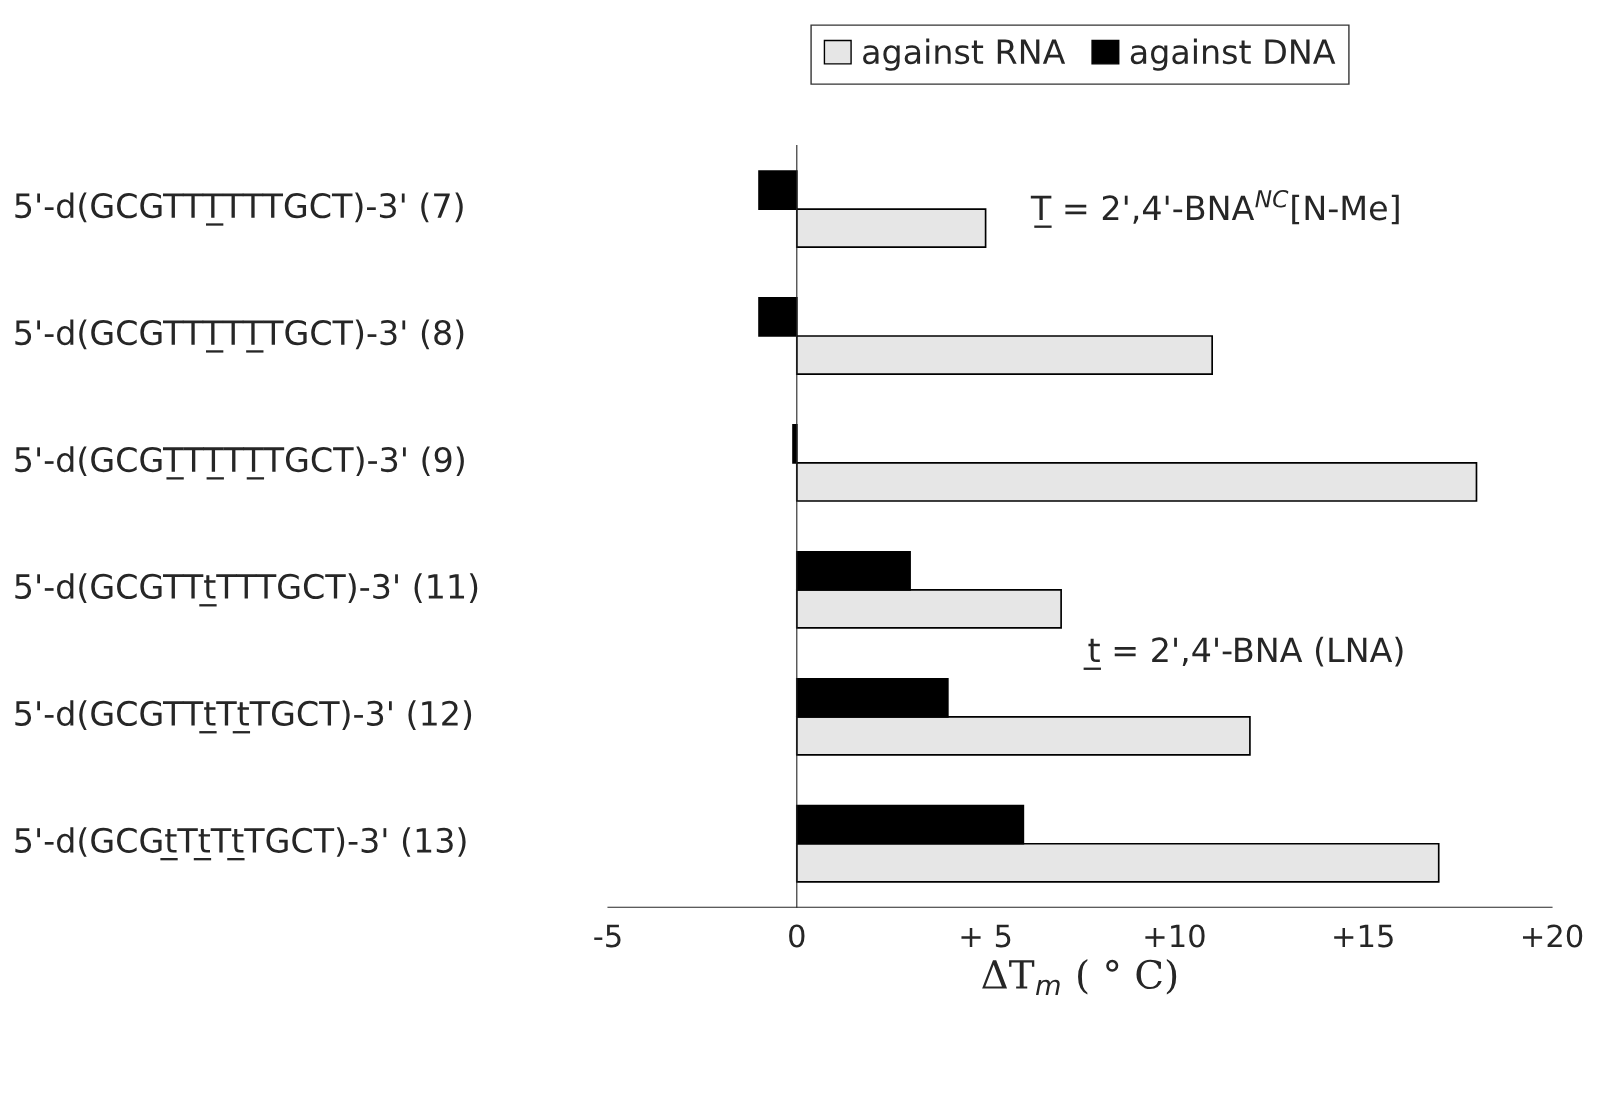 This screenshot has height=1120, width=1600. Describe the element at coordinates (243, 717) in the screenshot. I see `y-tick-label: 5'-d(GCGTTt̲Tt̲TGCT)-3' (12)` at that location.